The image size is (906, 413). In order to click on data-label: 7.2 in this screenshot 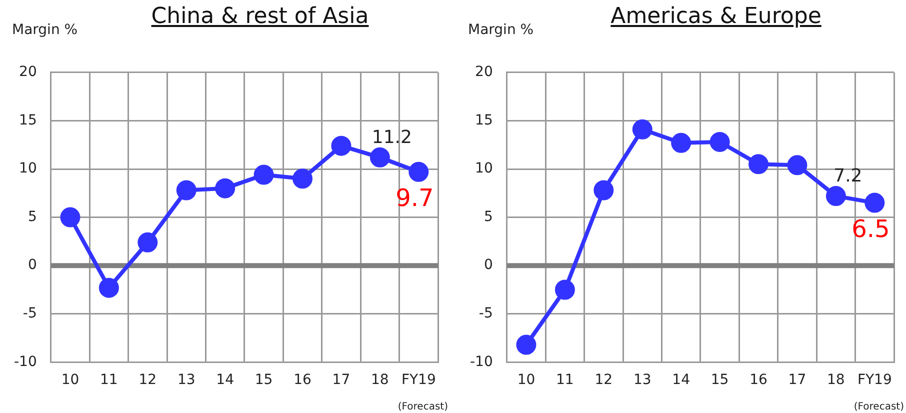, I will do `click(848, 176)`.